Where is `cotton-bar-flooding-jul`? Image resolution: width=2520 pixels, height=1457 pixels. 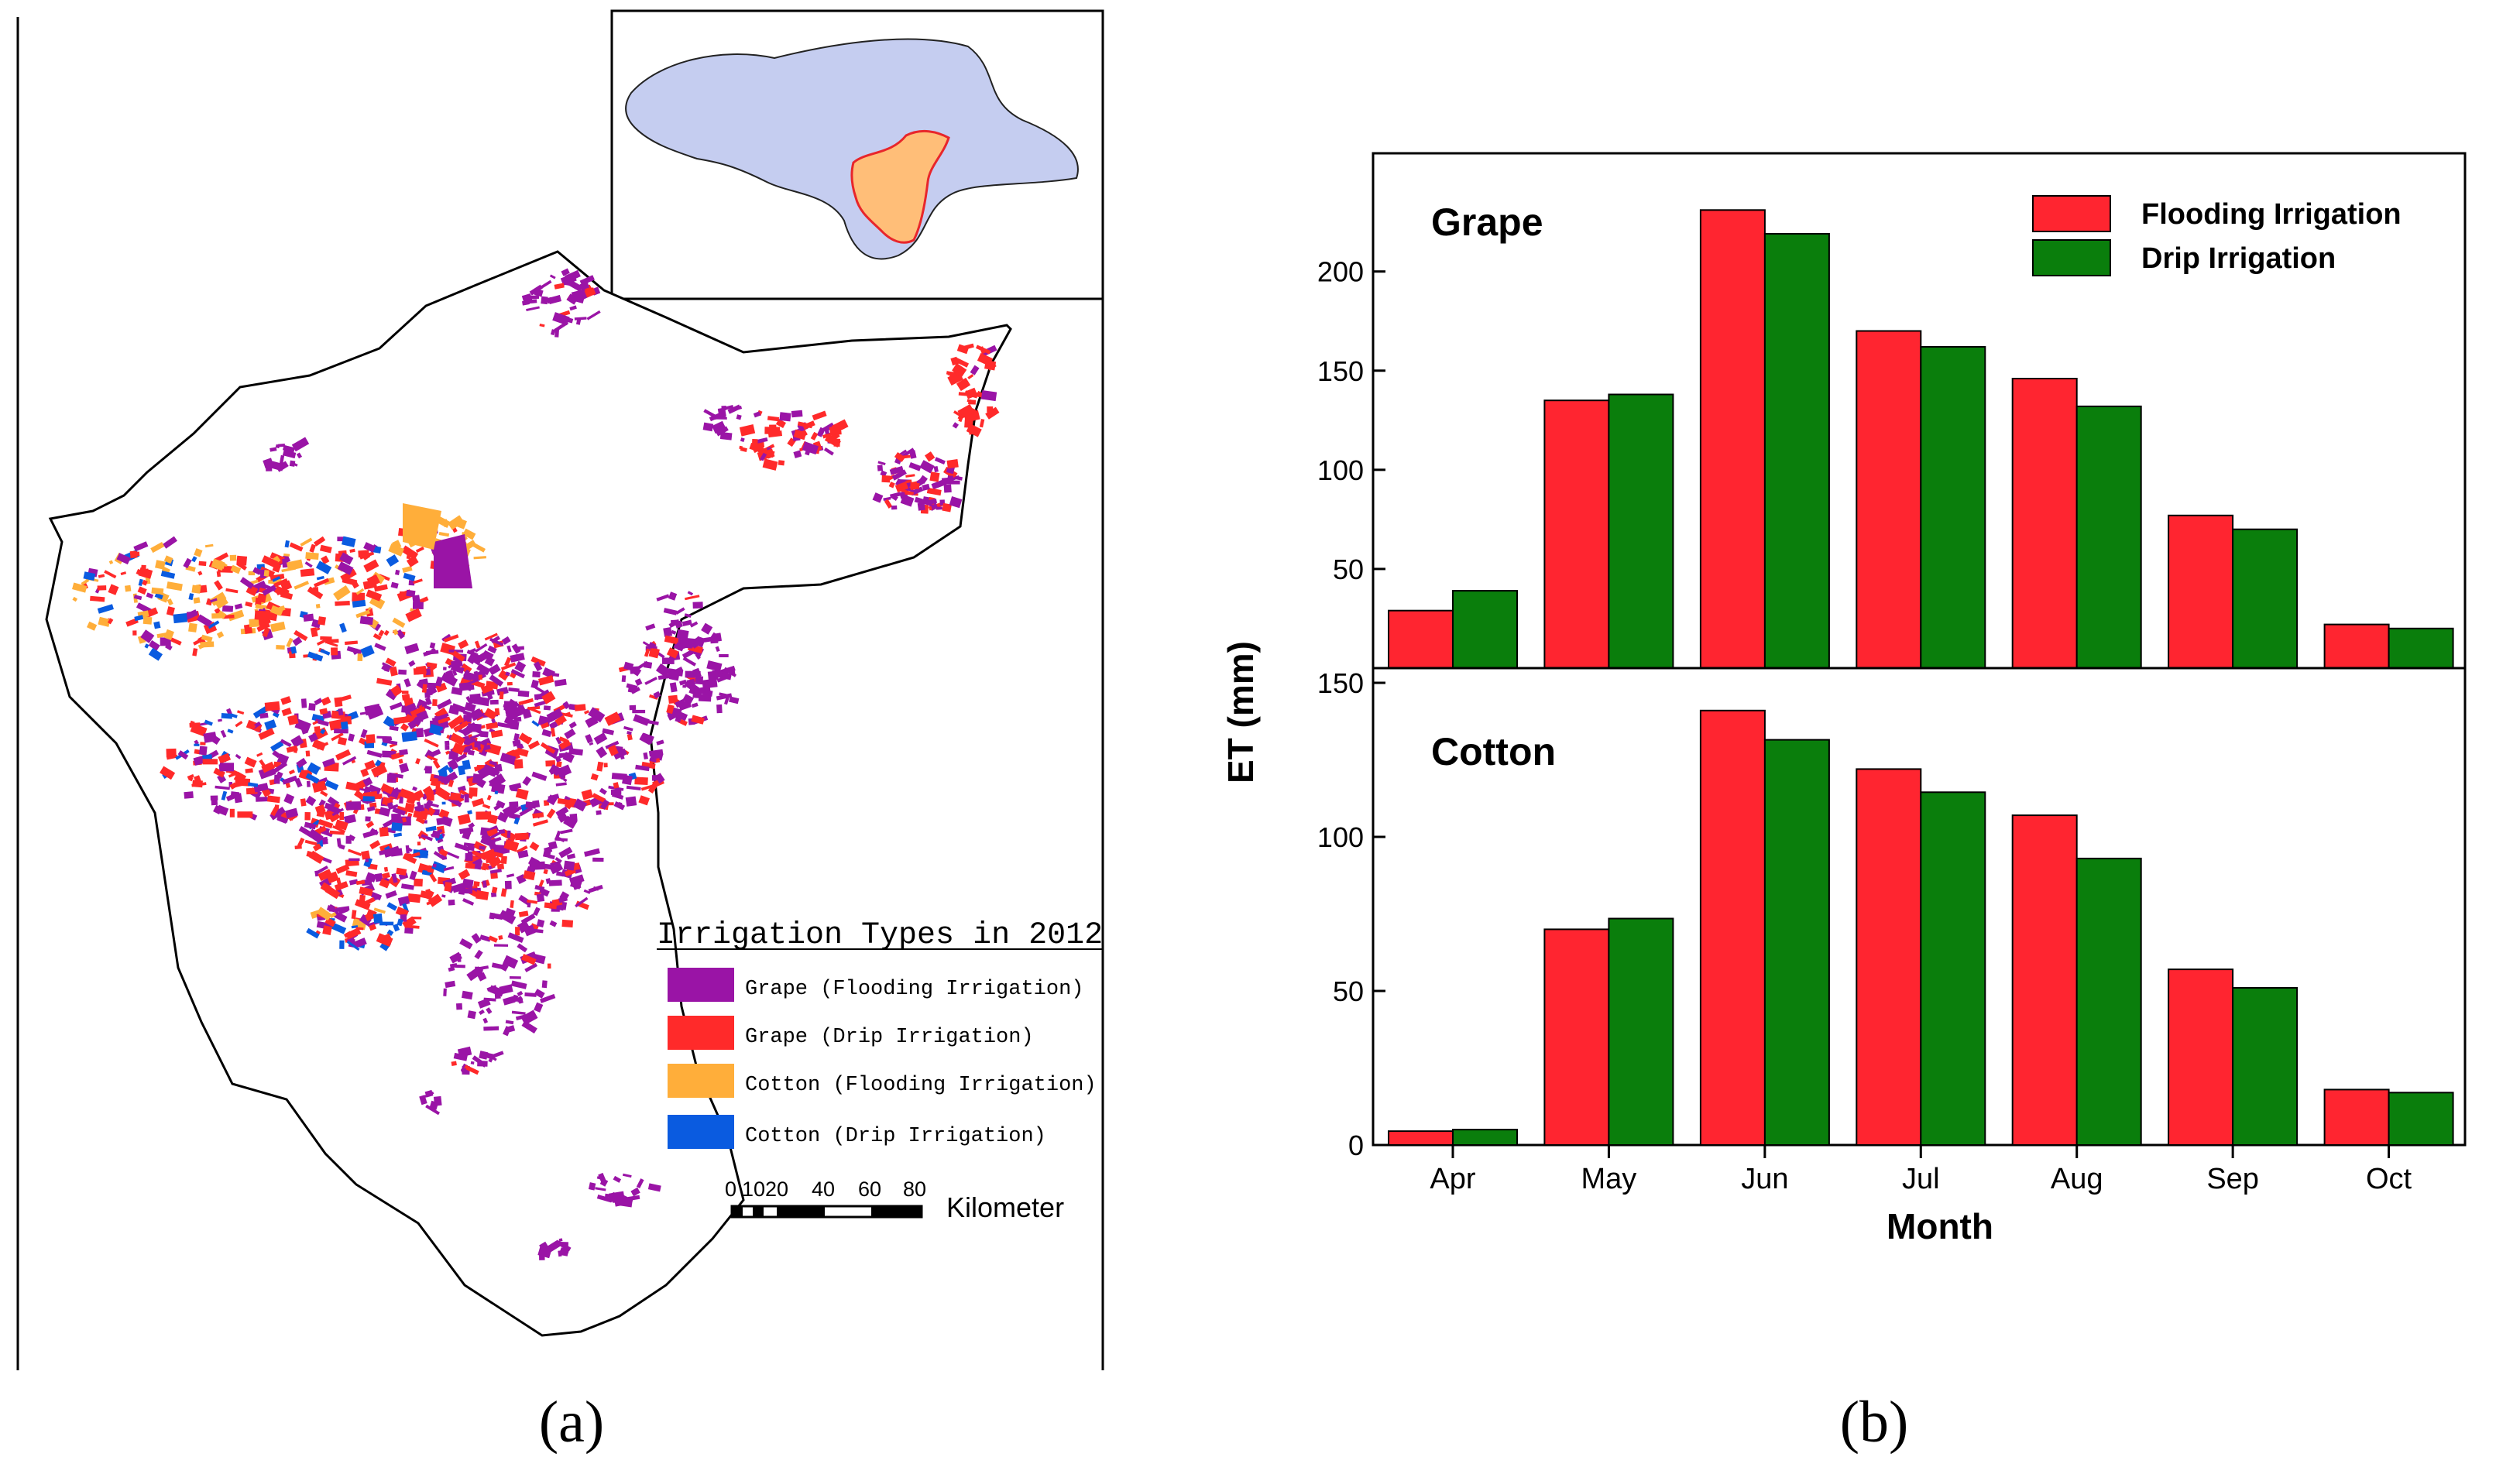
cotton-bar-flooding-jul is located at coordinates (1889, 958).